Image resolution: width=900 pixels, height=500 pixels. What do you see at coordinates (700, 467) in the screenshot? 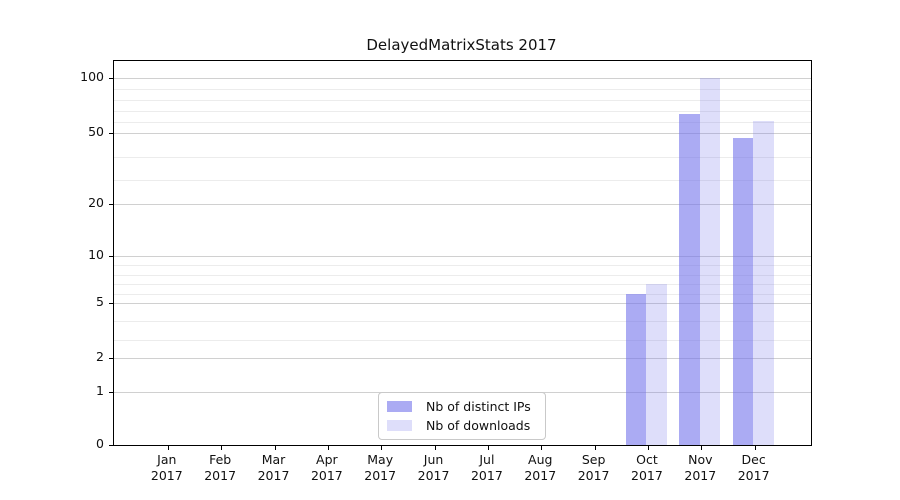
I see `x-tick-label-nov: Nov 2017` at bounding box center [700, 467].